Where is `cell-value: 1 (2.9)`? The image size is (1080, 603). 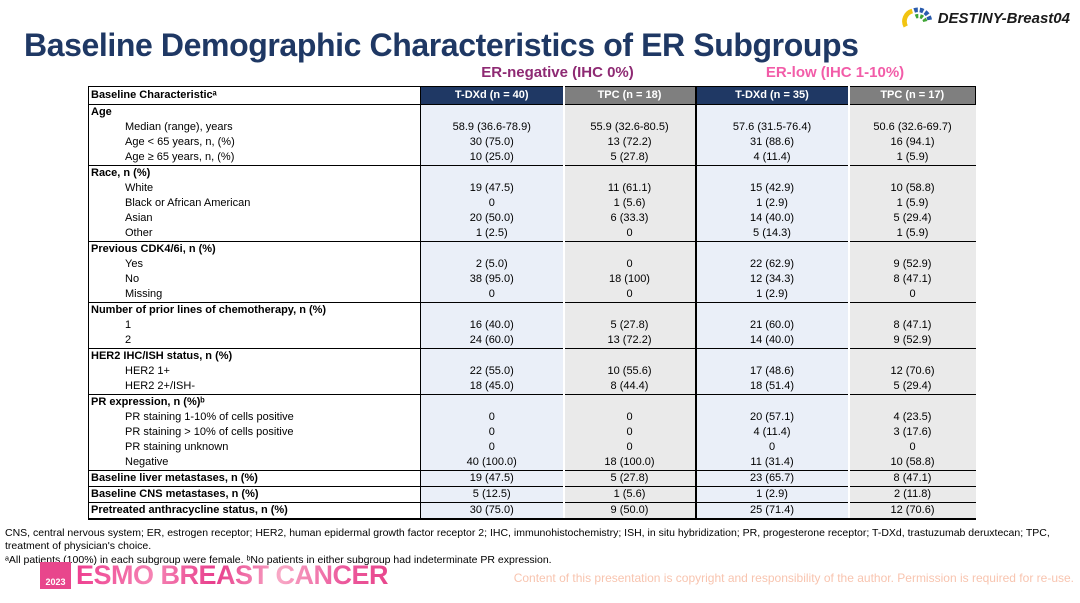 cell-value: 1 (2.9) is located at coordinates (771, 203).